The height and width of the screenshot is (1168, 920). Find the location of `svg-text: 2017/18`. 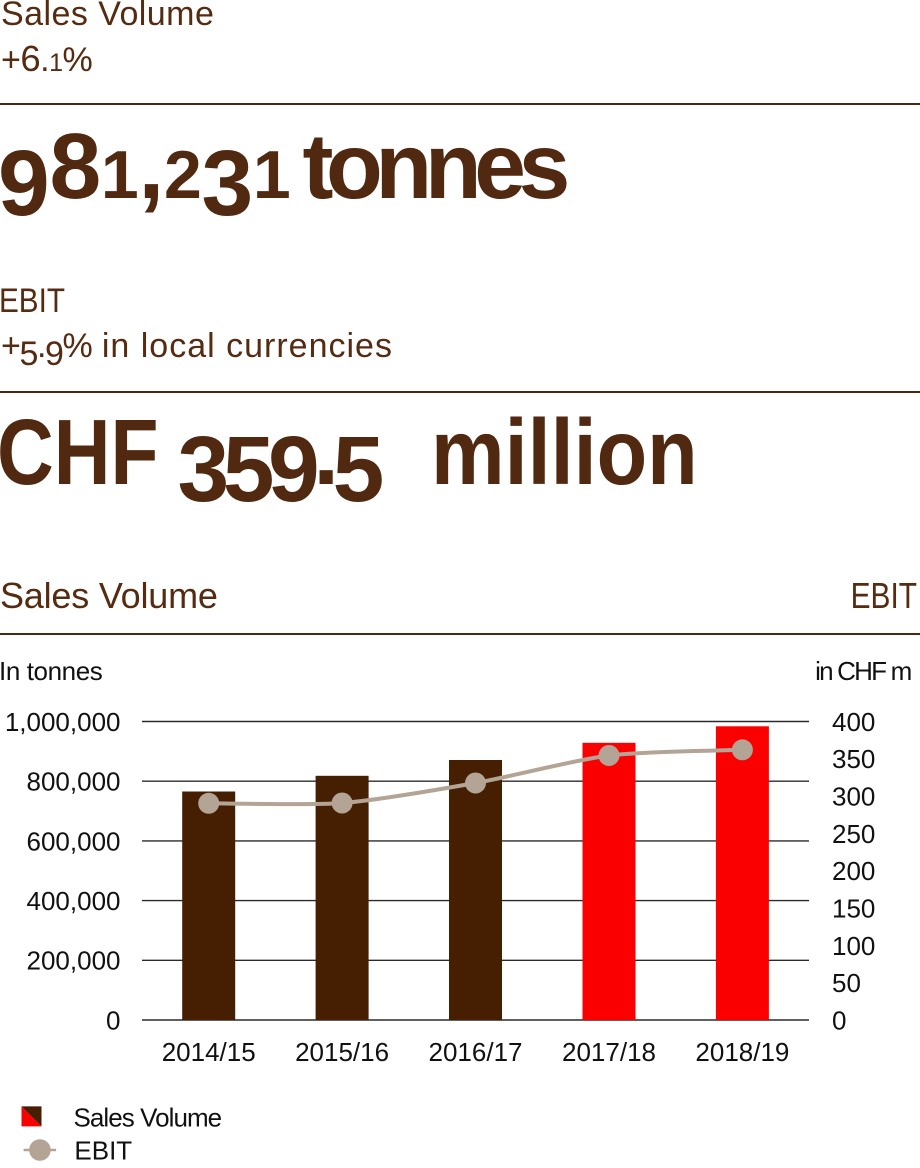

svg-text: 2017/18 is located at coordinates (609, 1052).